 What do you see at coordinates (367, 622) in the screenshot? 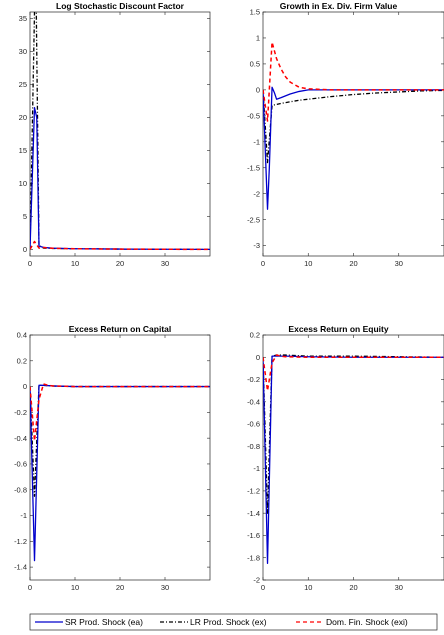
I see `legend-label: Dom. Fin. Shock (exi)` at bounding box center [367, 622].